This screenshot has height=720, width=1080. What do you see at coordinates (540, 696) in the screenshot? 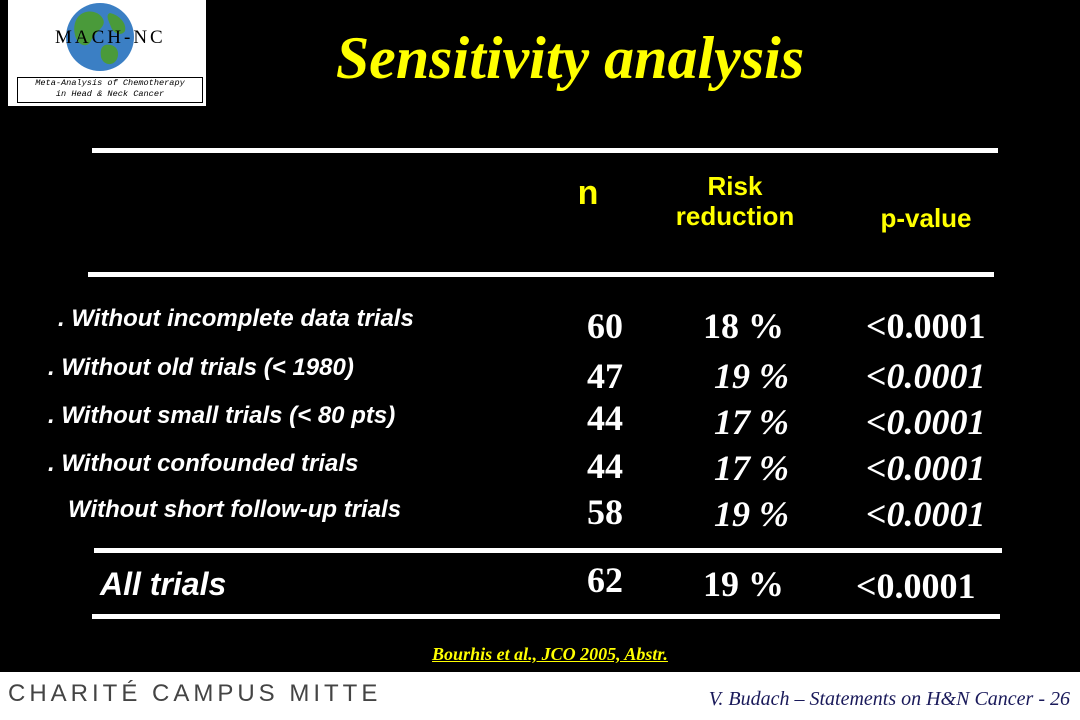
I see `footer-bar` at bounding box center [540, 696].